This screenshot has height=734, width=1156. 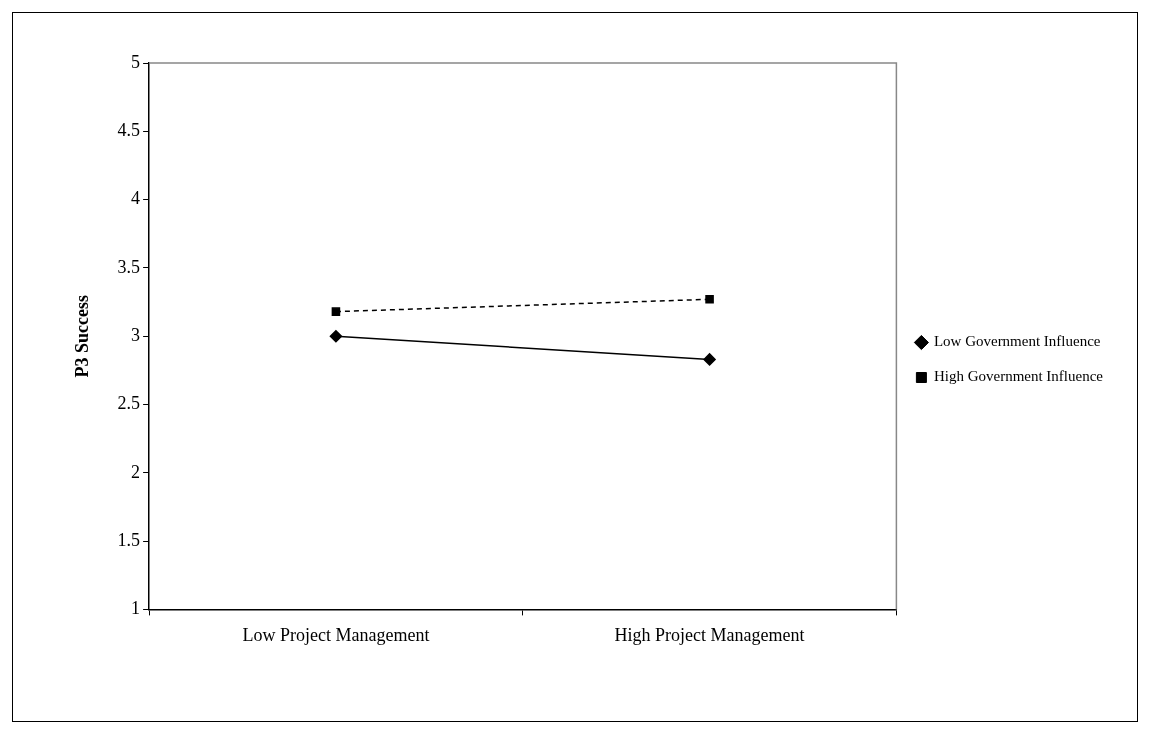 What do you see at coordinates (129, 403) in the screenshot?
I see `y-tick-label: 2.5` at bounding box center [129, 403].